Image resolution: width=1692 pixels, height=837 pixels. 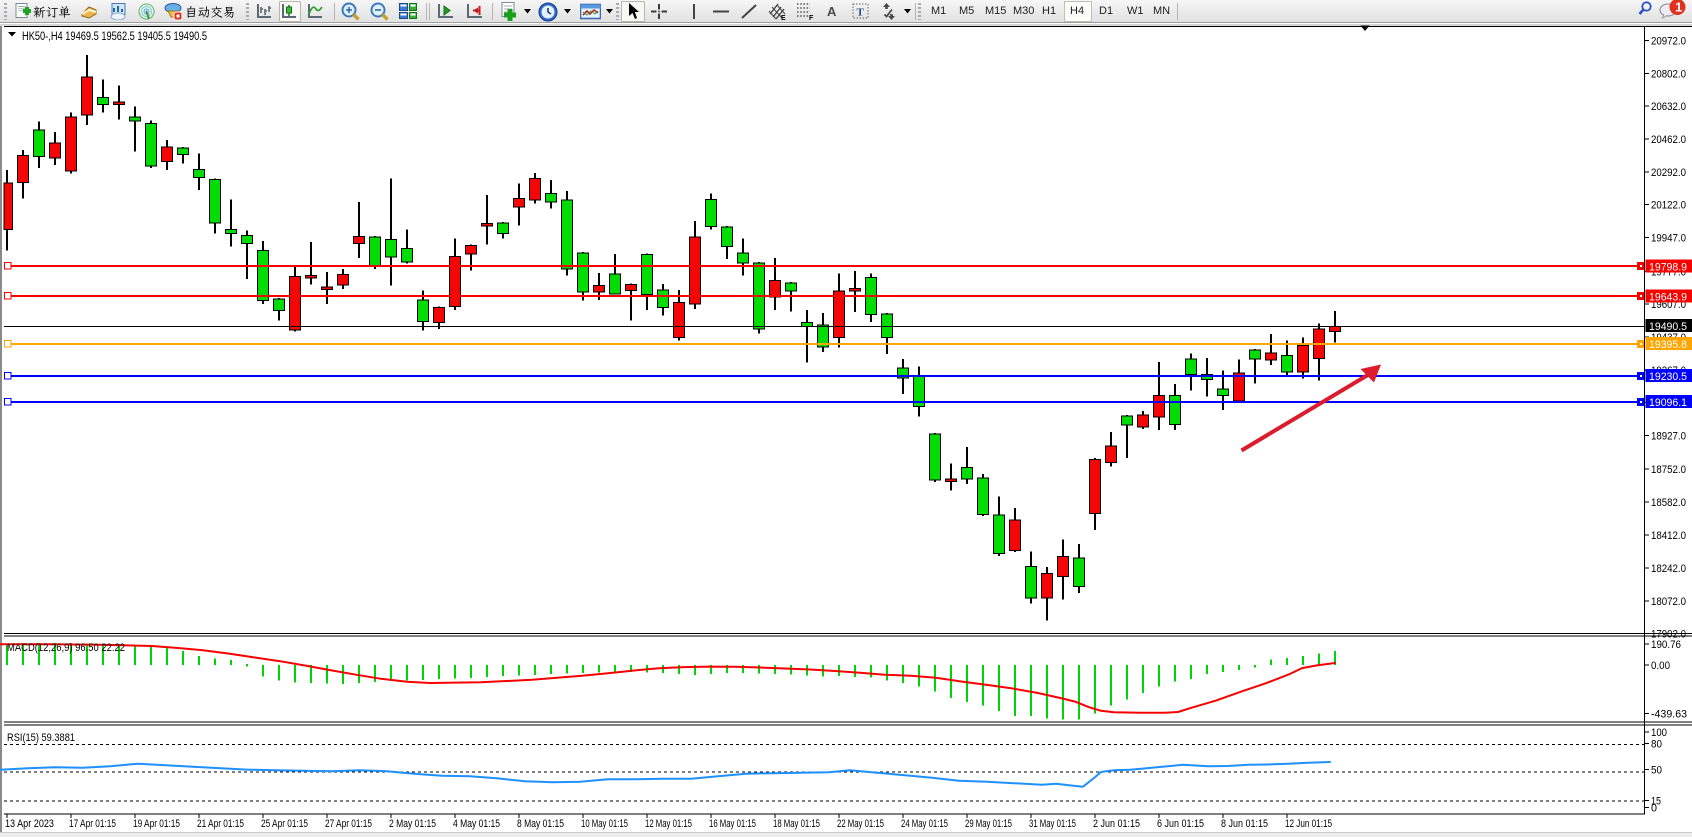 What do you see at coordinates (796, 824) in the screenshot?
I see `svg-text: 18 May 01:15` at bounding box center [796, 824].